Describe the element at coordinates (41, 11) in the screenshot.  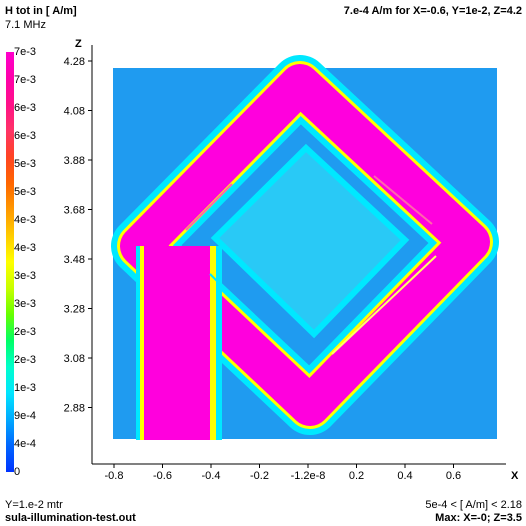
I see `plot-title: H tot in [ A/m]` at that location.